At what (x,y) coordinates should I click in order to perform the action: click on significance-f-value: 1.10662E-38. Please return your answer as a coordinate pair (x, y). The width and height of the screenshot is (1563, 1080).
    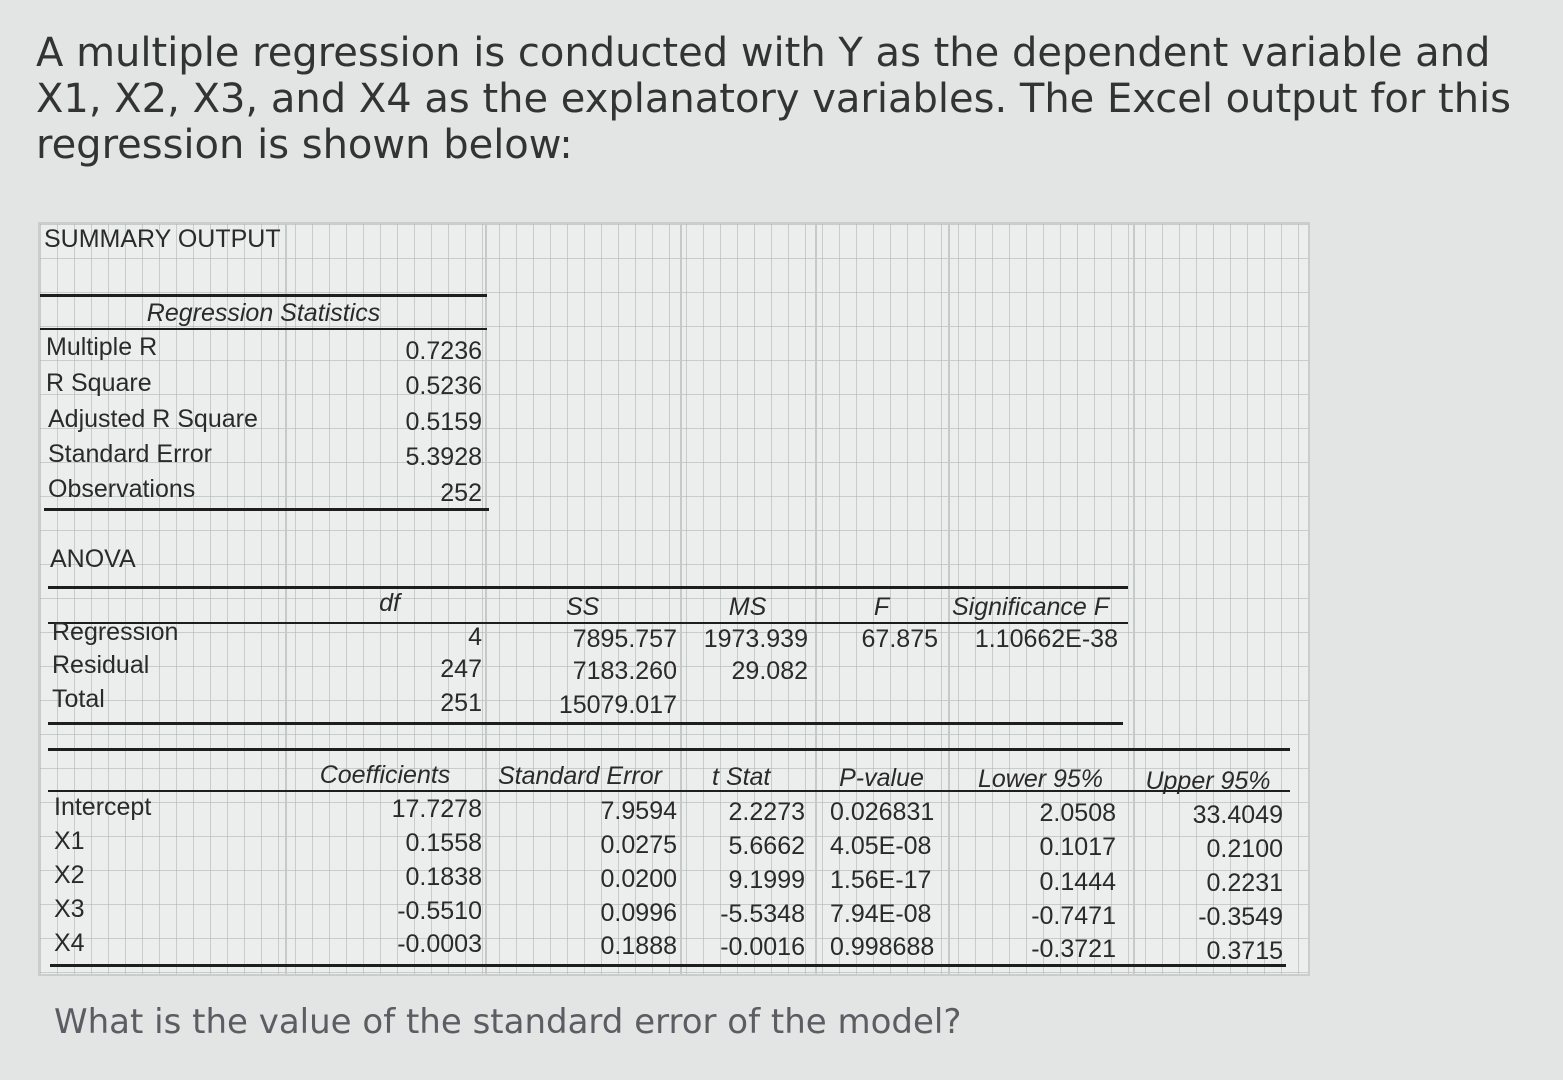
    Looking at the image, I should click on (1046, 639).